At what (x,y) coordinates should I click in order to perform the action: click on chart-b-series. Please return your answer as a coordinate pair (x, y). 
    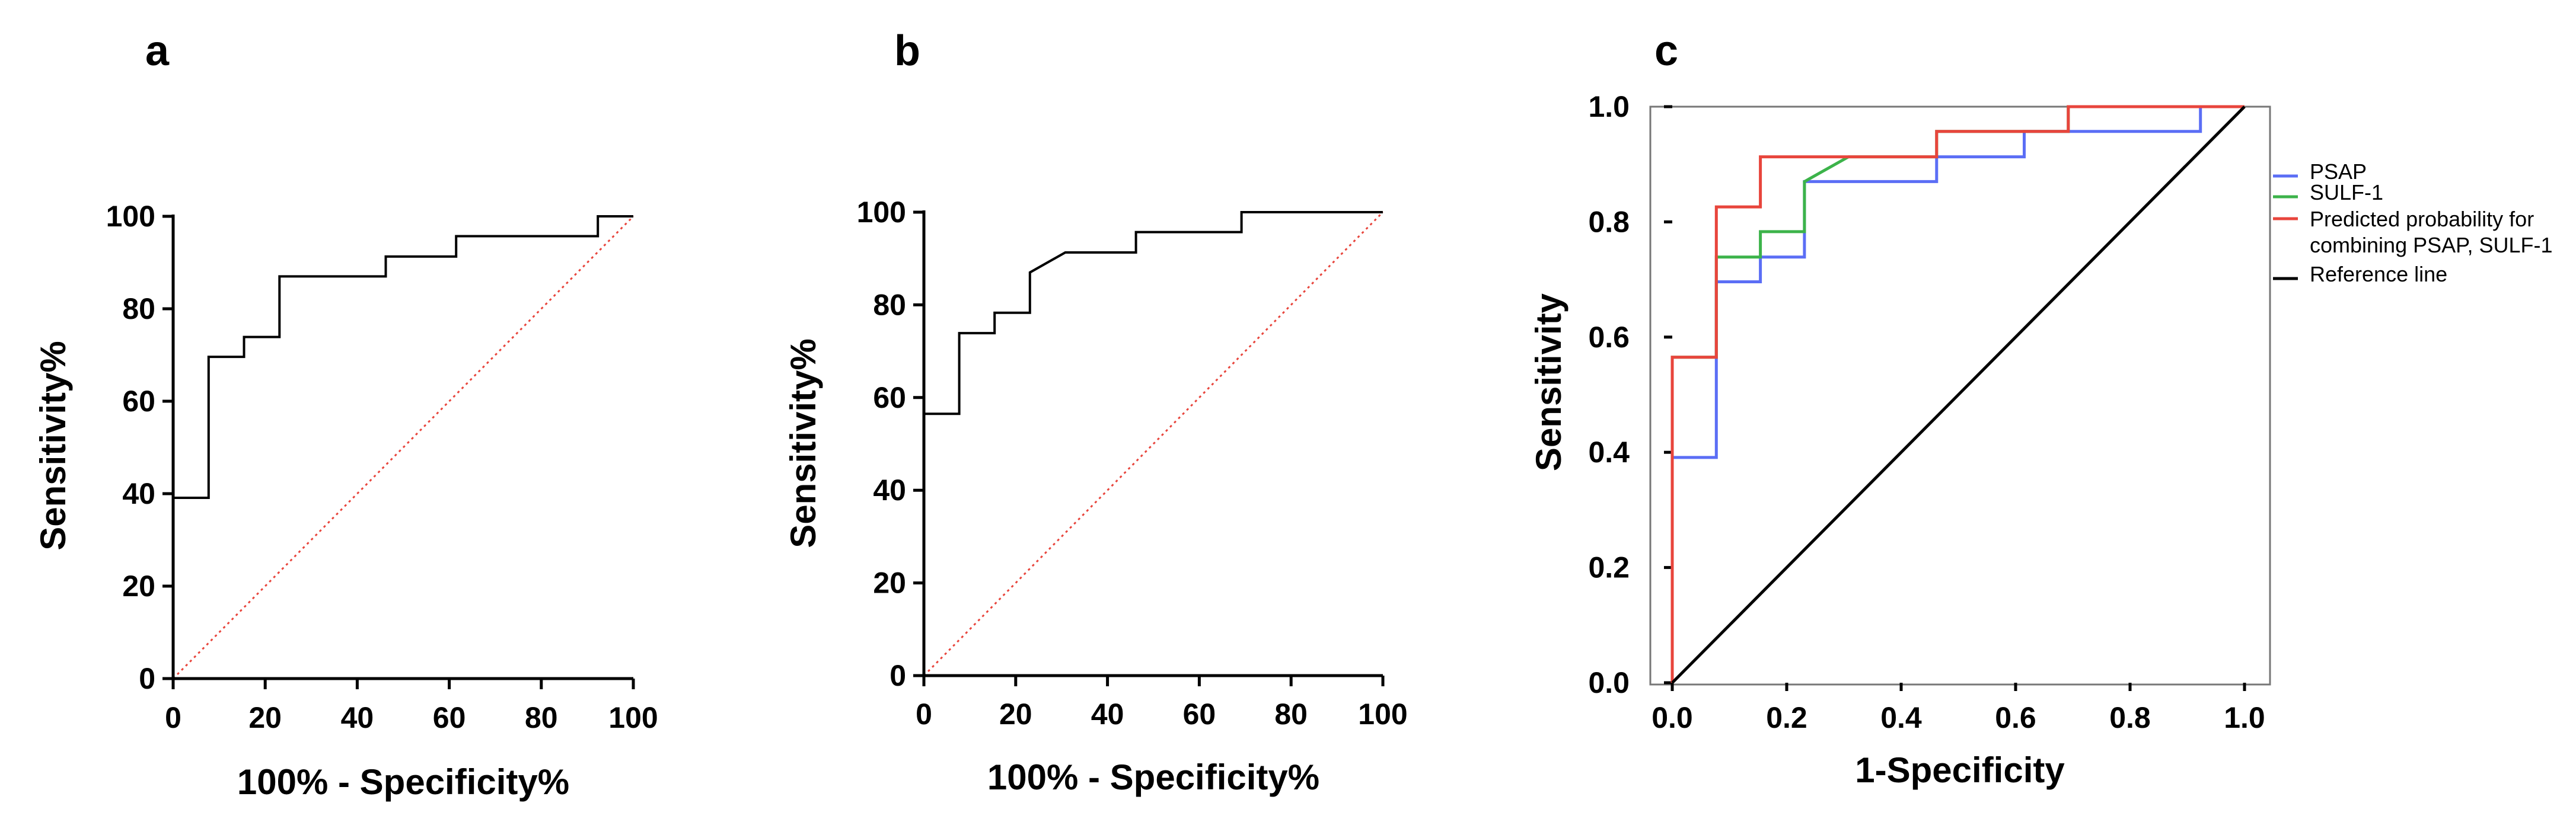
    Looking at the image, I should click on (1153, 444).